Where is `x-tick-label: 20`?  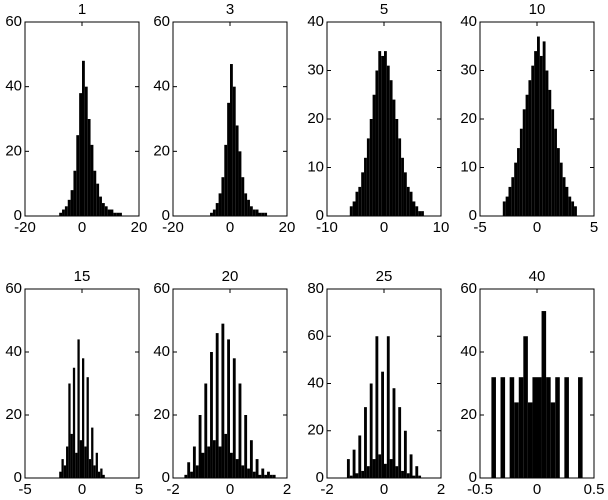 x-tick-label: 20 is located at coordinates (287, 227).